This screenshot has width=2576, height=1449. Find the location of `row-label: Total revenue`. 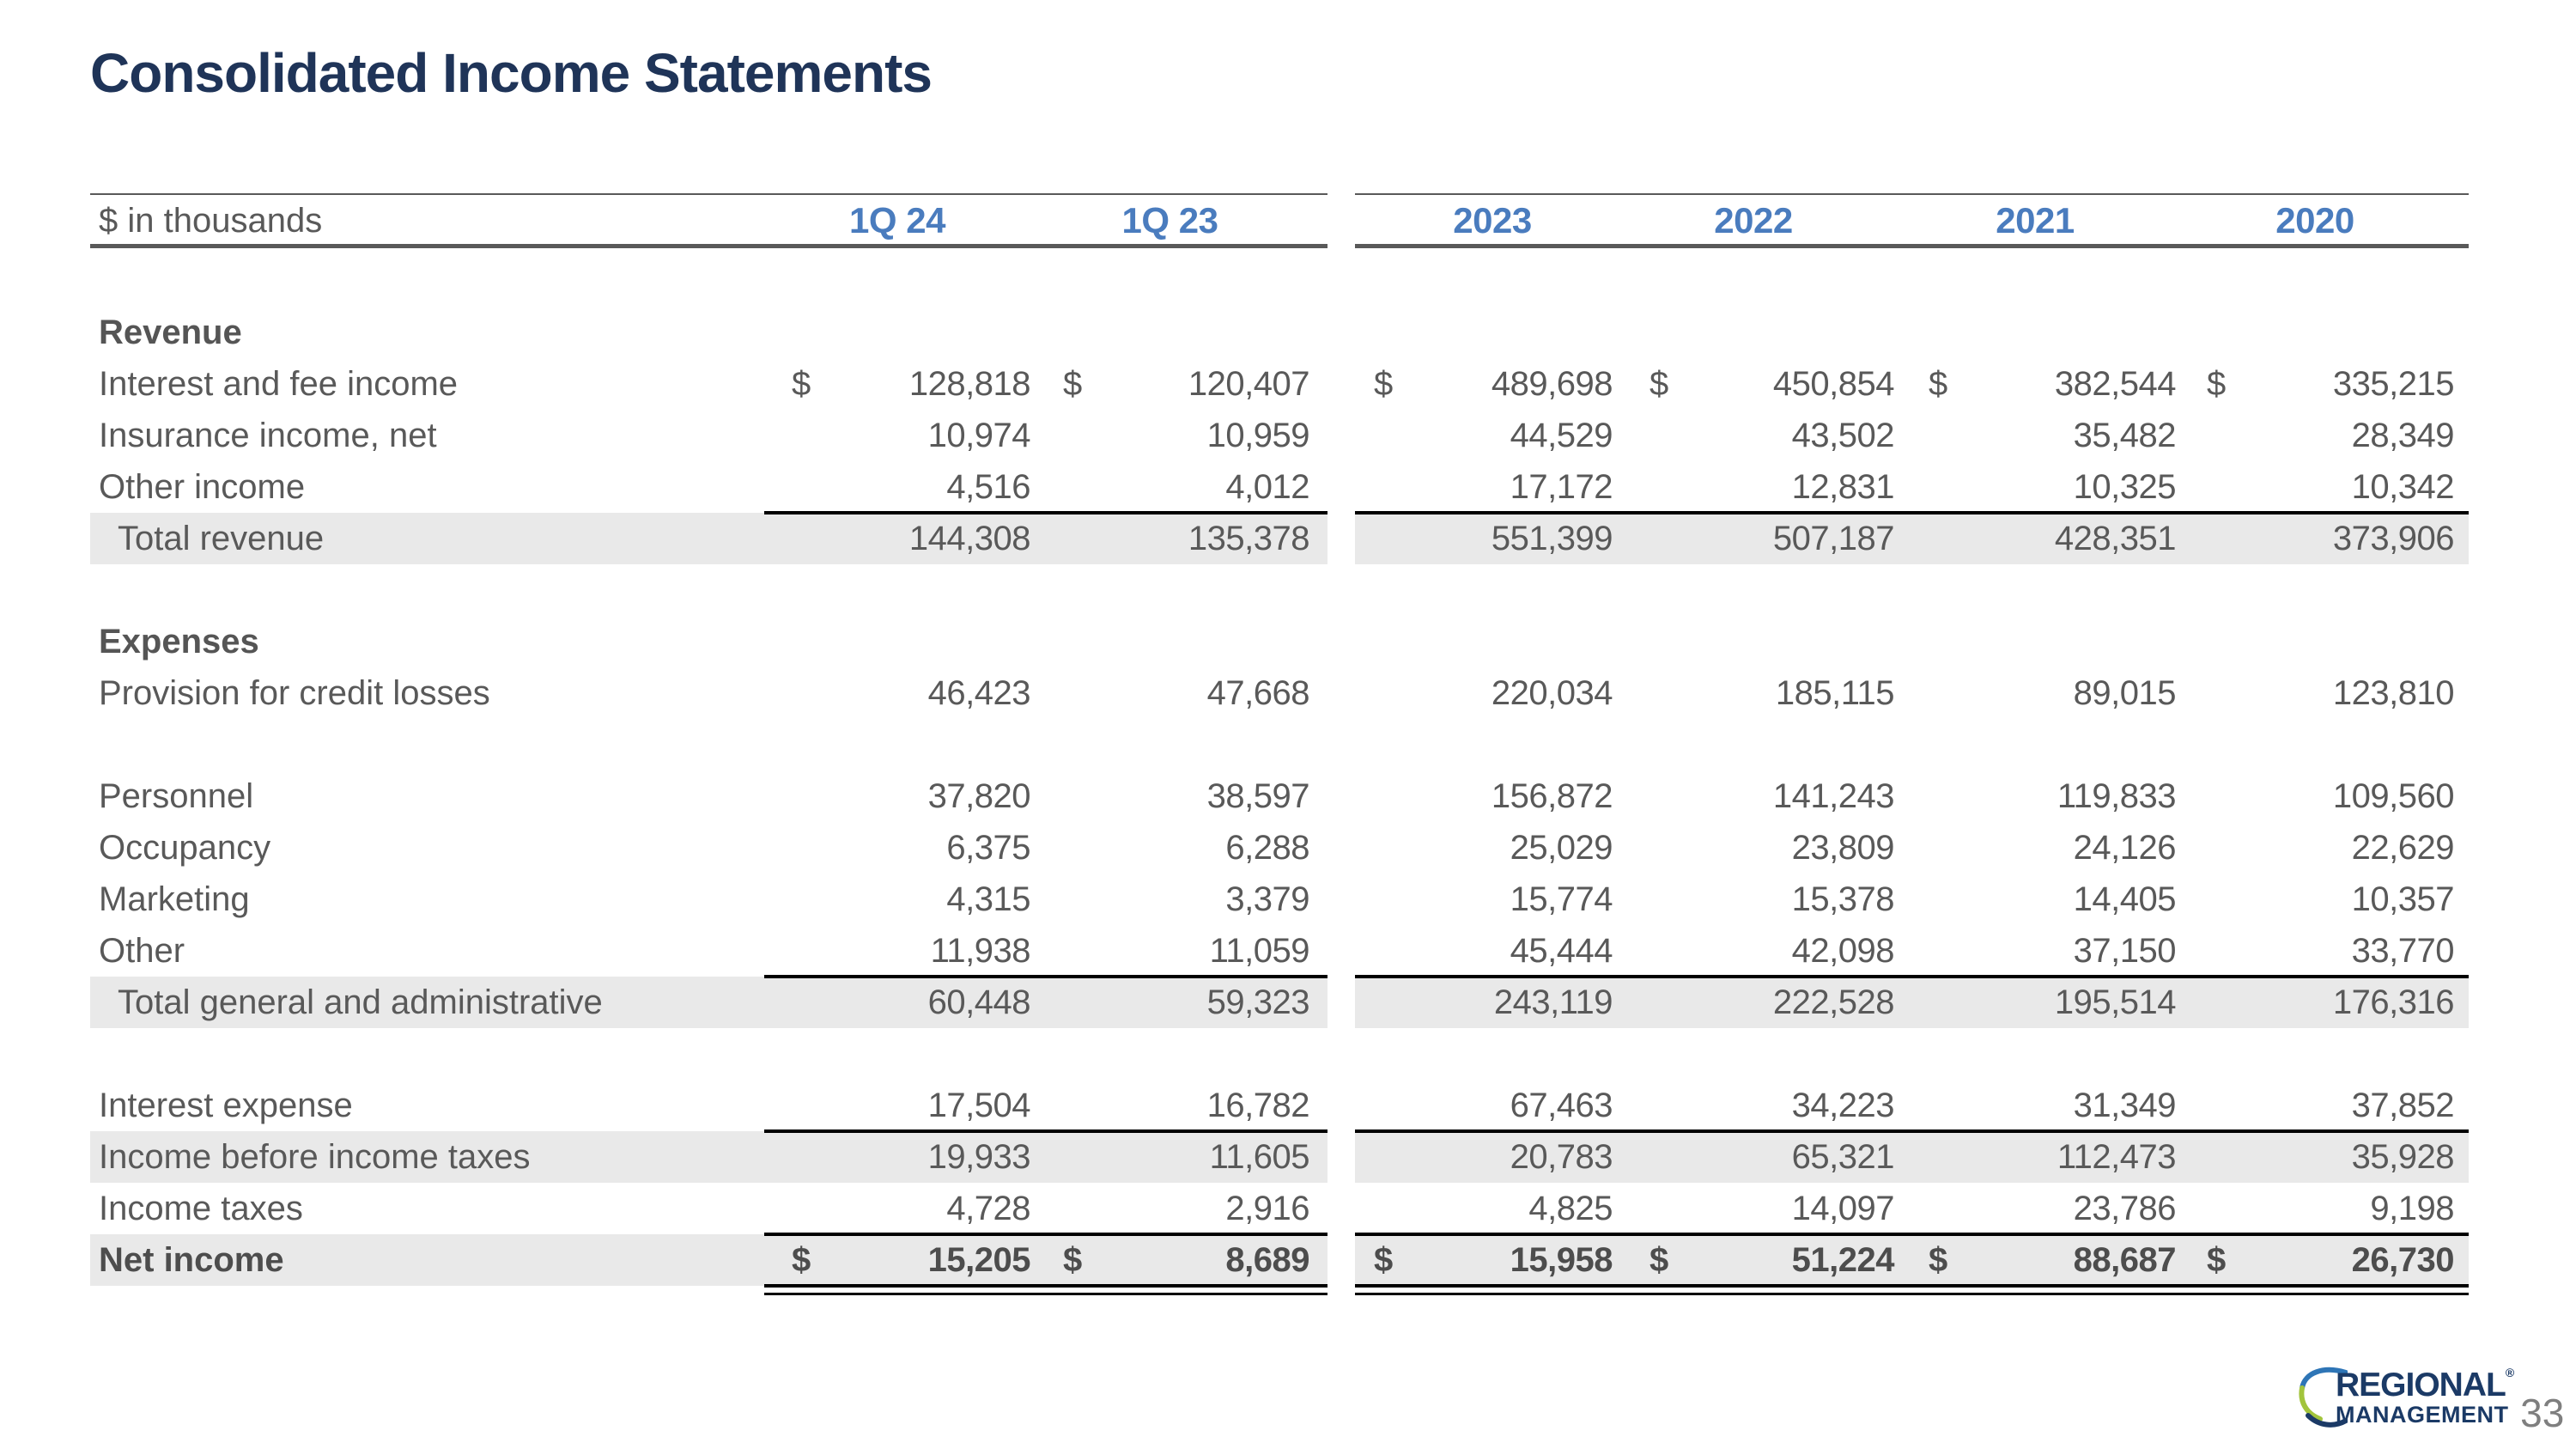

row-label: Total revenue is located at coordinates (221, 538).